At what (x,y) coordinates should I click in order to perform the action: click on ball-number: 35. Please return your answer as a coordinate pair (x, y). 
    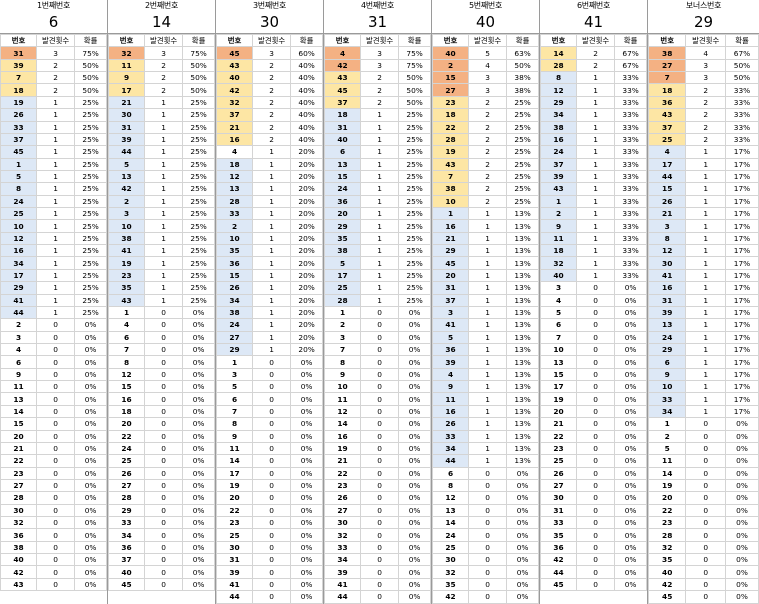
    Looking at the image, I should click on (667, 560).